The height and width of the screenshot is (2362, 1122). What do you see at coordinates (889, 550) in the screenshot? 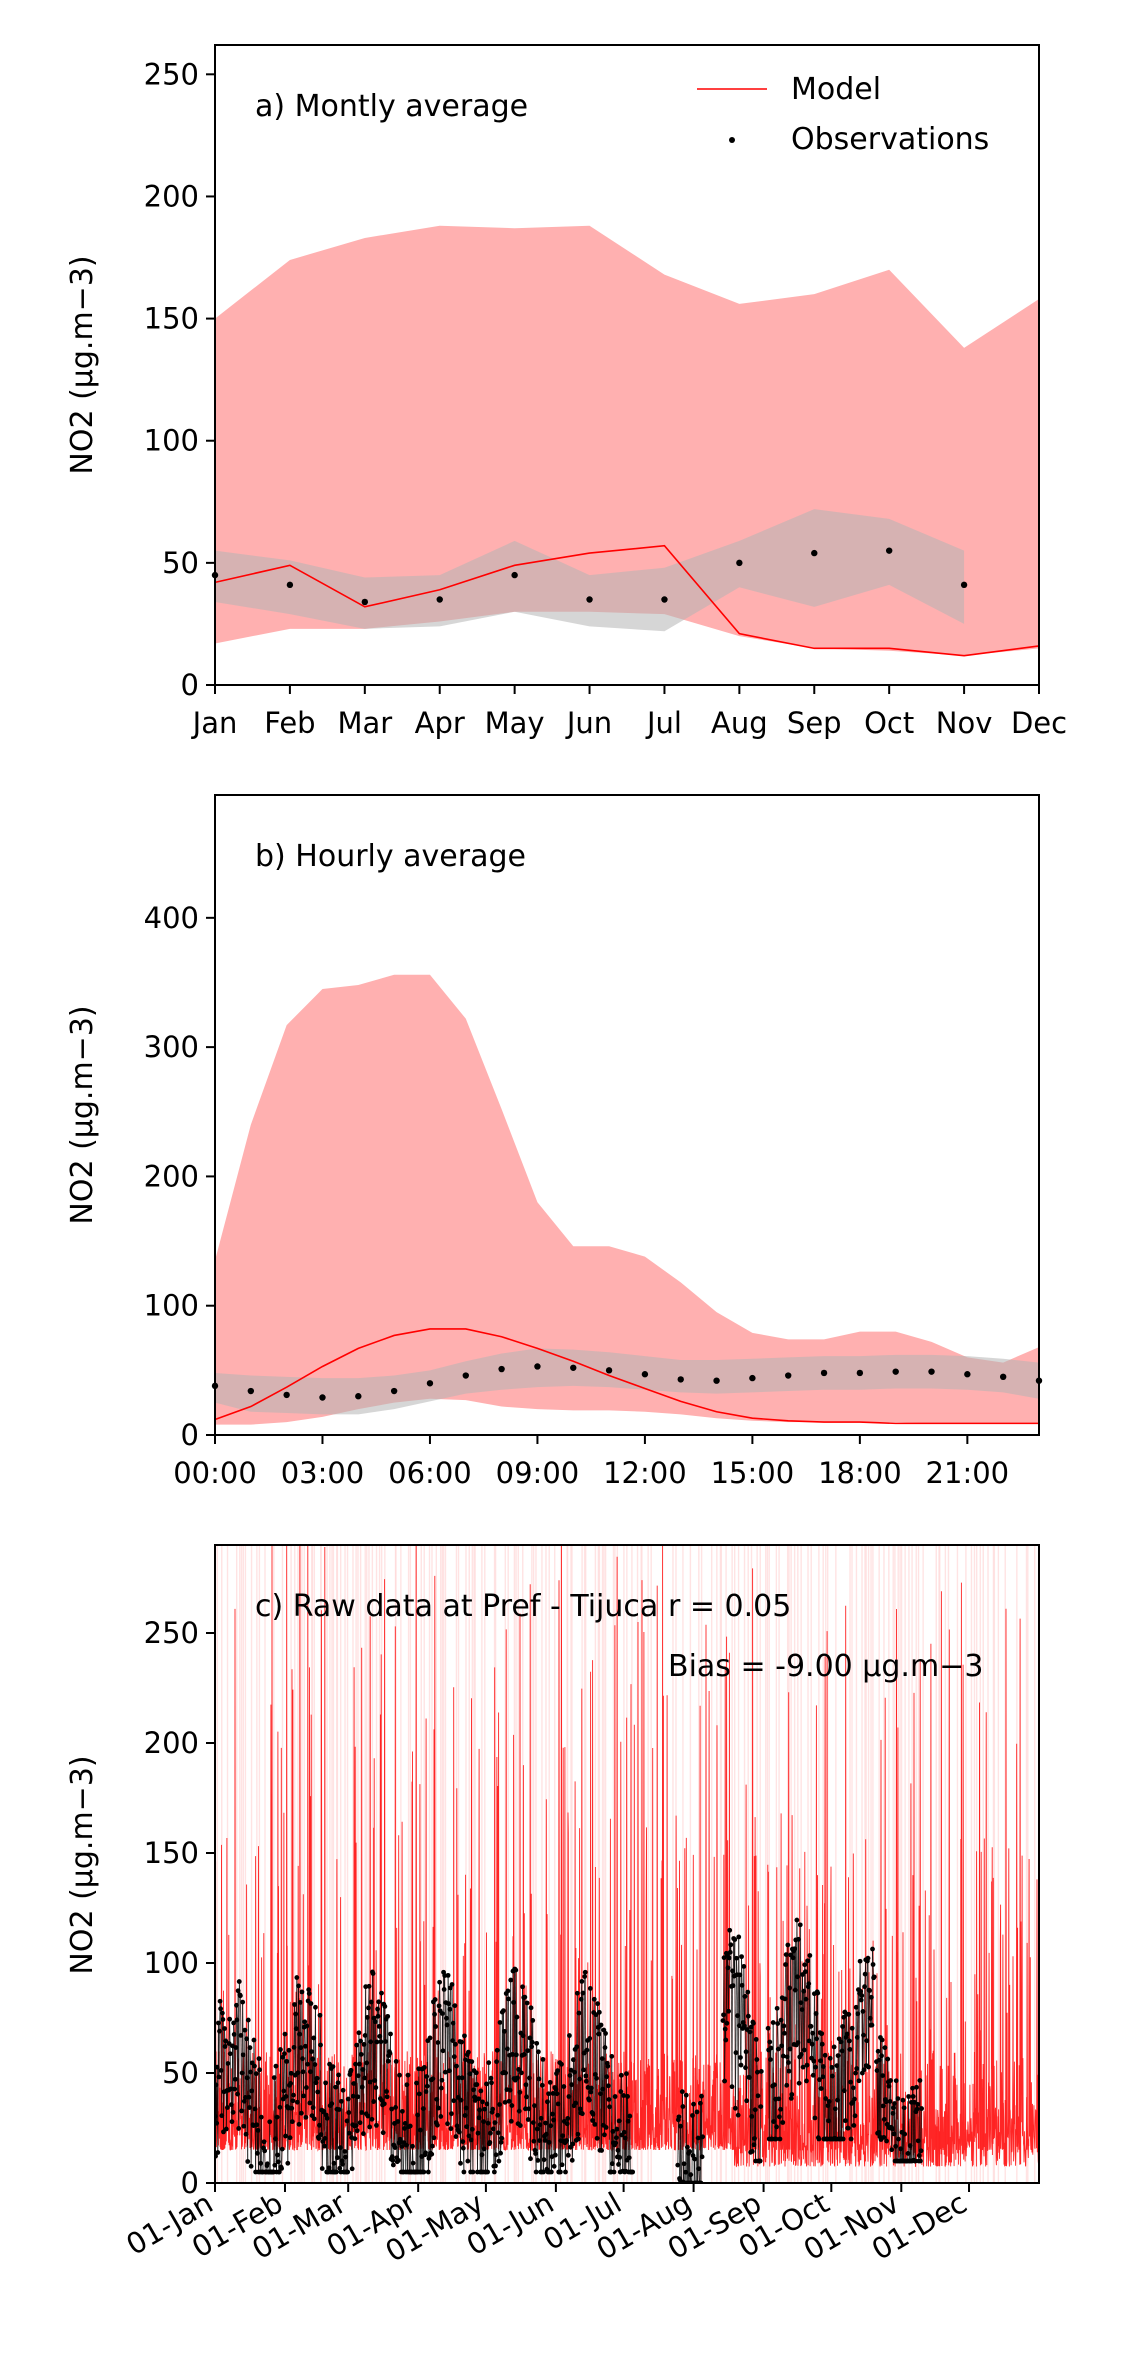
I see `panel-a-observation-point` at bounding box center [889, 550].